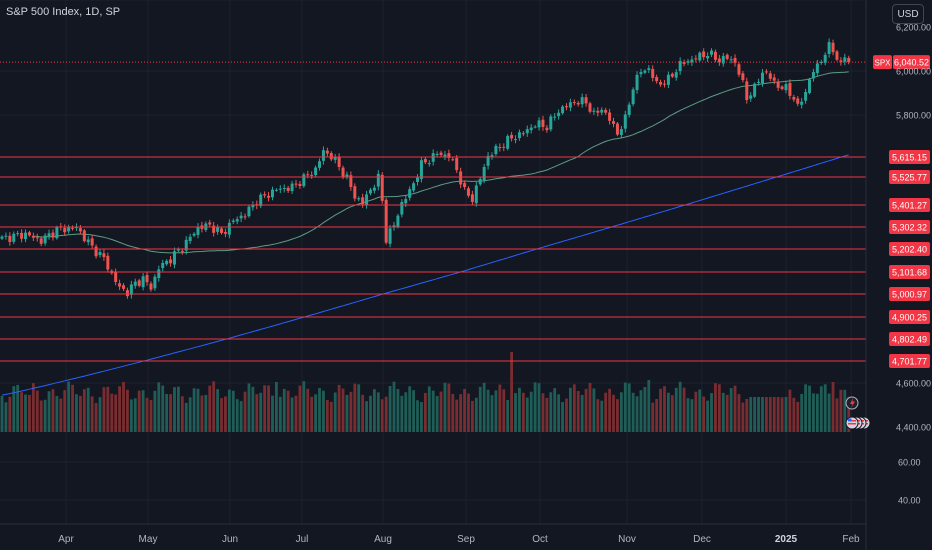 The width and height of the screenshot is (932, 550). Describe the element at coordinates (852, 421) in the screenshot. I see `event-flag-stripe` at that location.